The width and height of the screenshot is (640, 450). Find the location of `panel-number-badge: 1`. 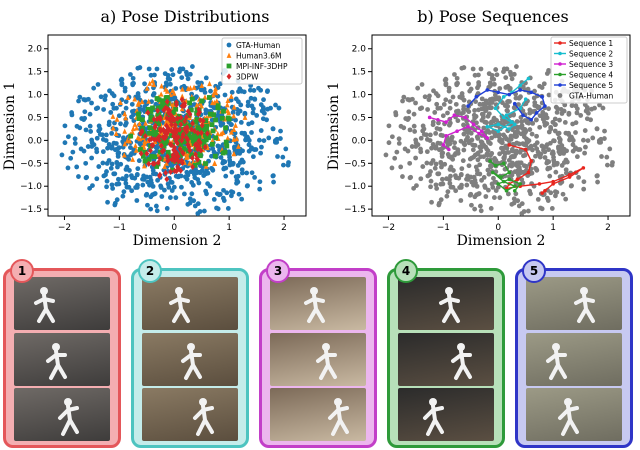

panel-number-badge: 1 is located at coordinates (22, 271).